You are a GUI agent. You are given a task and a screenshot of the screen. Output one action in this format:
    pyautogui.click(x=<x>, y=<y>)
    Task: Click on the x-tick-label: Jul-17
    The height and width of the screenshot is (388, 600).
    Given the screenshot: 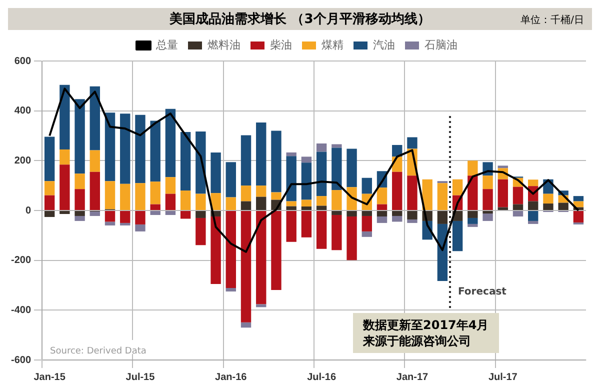 What is the action you would take?
    pyautogui.click(x=503, y=377)
    